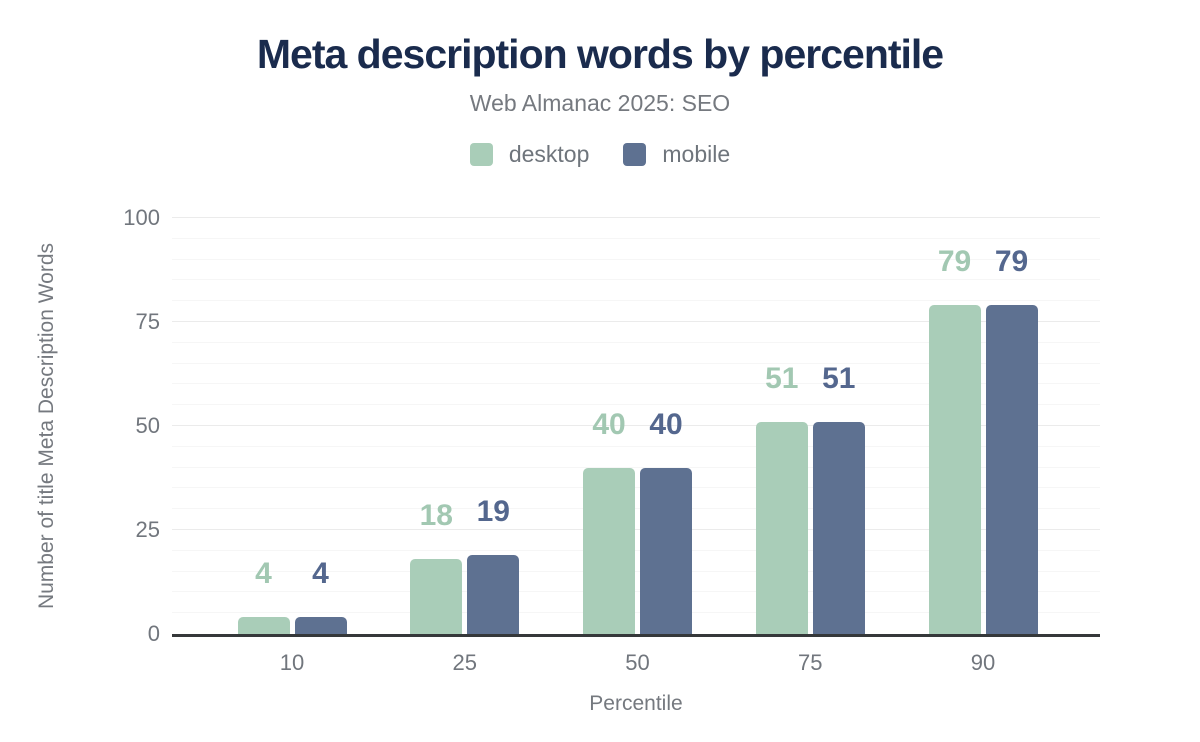 The image size is (1200, 742). What do you see at coordinates (954, 469) in the screenshot?
I see `bar-desktop-p90` at bounding box center [954, 469].